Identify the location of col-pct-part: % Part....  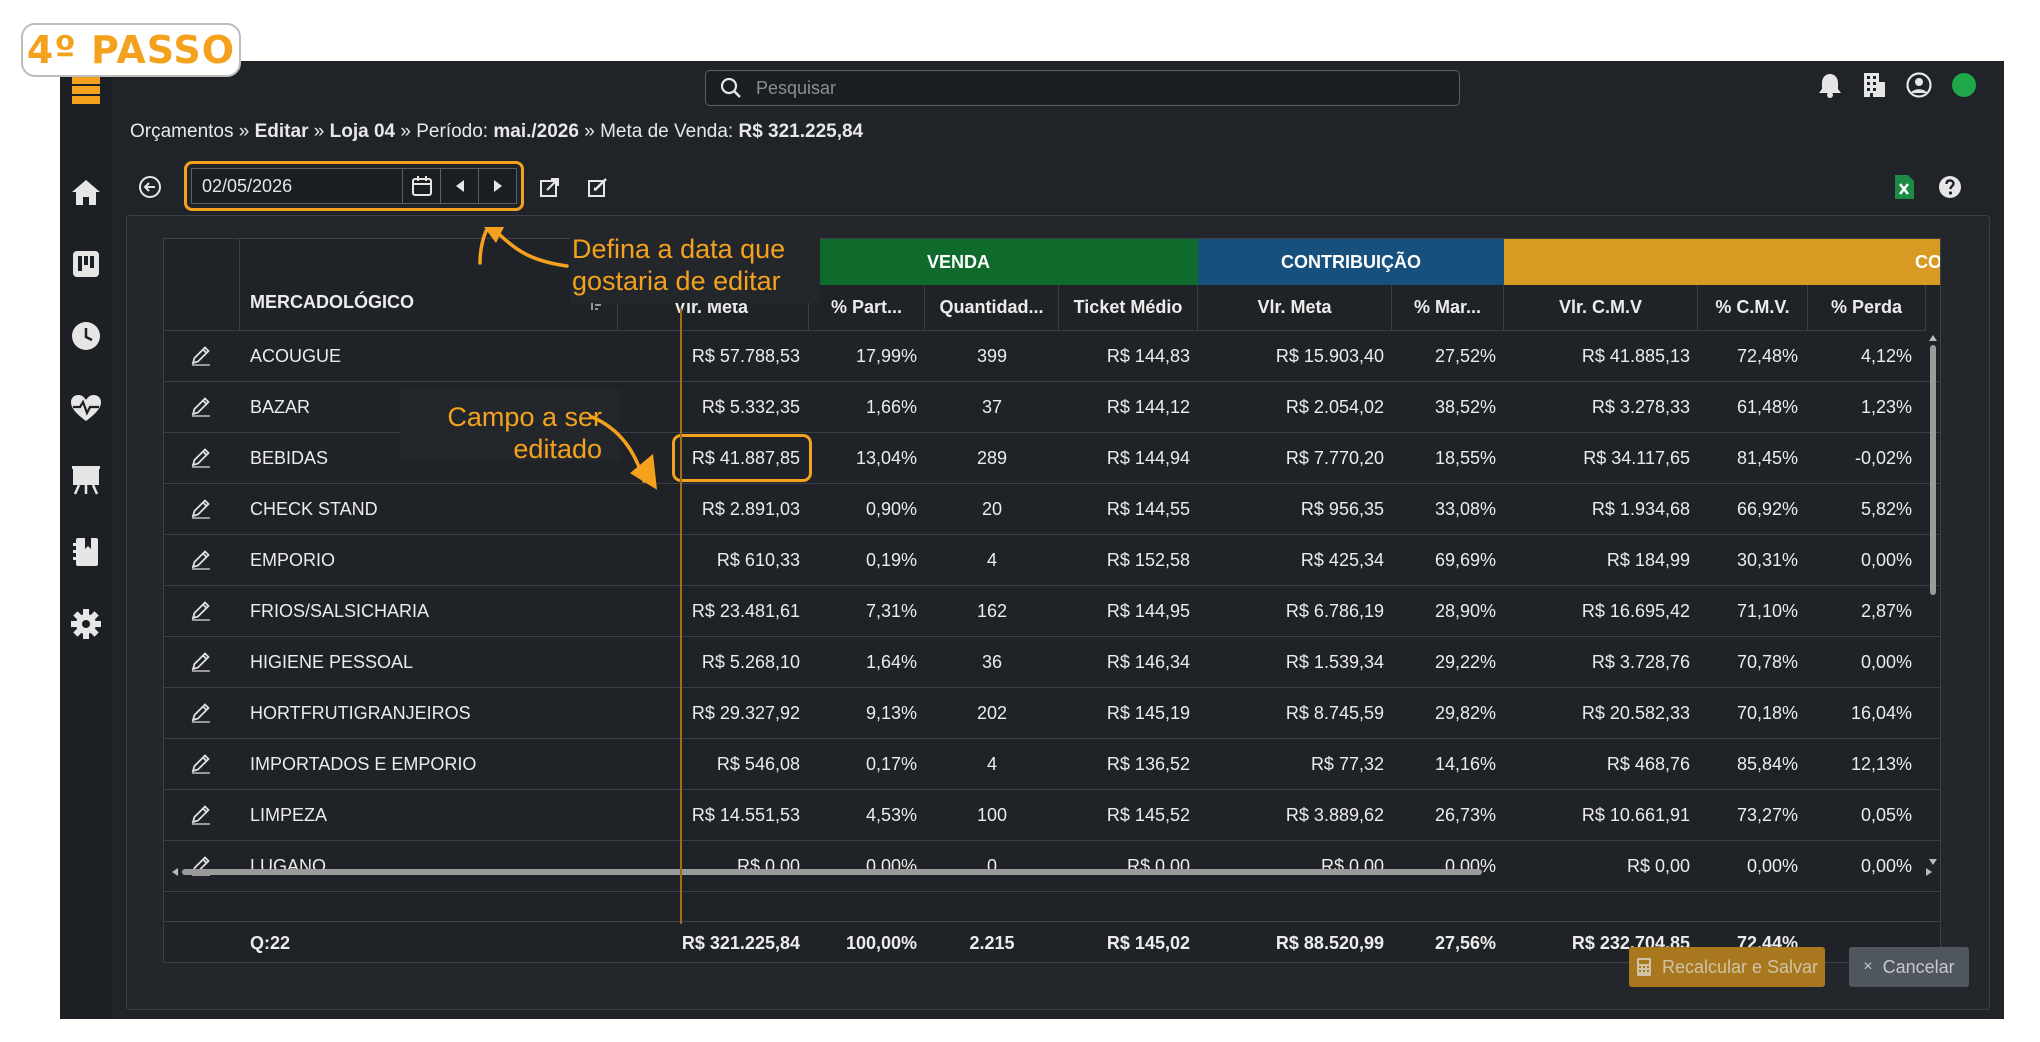
(867, 308).